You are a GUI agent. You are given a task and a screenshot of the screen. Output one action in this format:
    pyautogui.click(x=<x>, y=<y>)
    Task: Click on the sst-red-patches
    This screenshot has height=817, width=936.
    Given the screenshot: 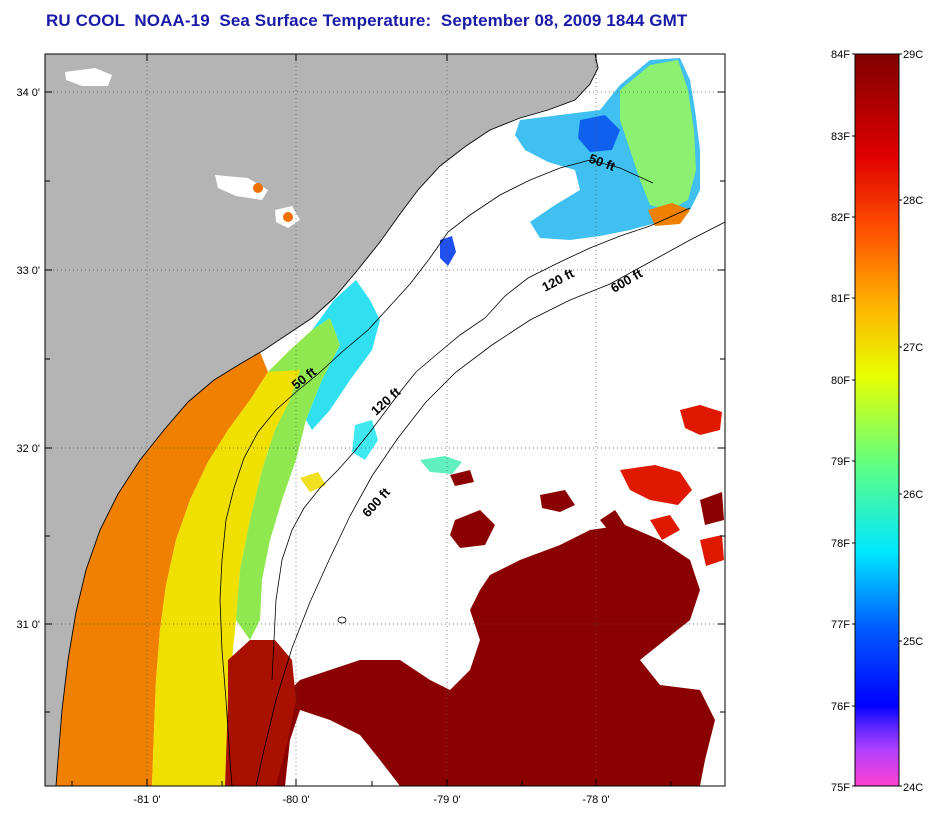 What is the action you would take?
    pyautogui.click(x=672, y=485)
    